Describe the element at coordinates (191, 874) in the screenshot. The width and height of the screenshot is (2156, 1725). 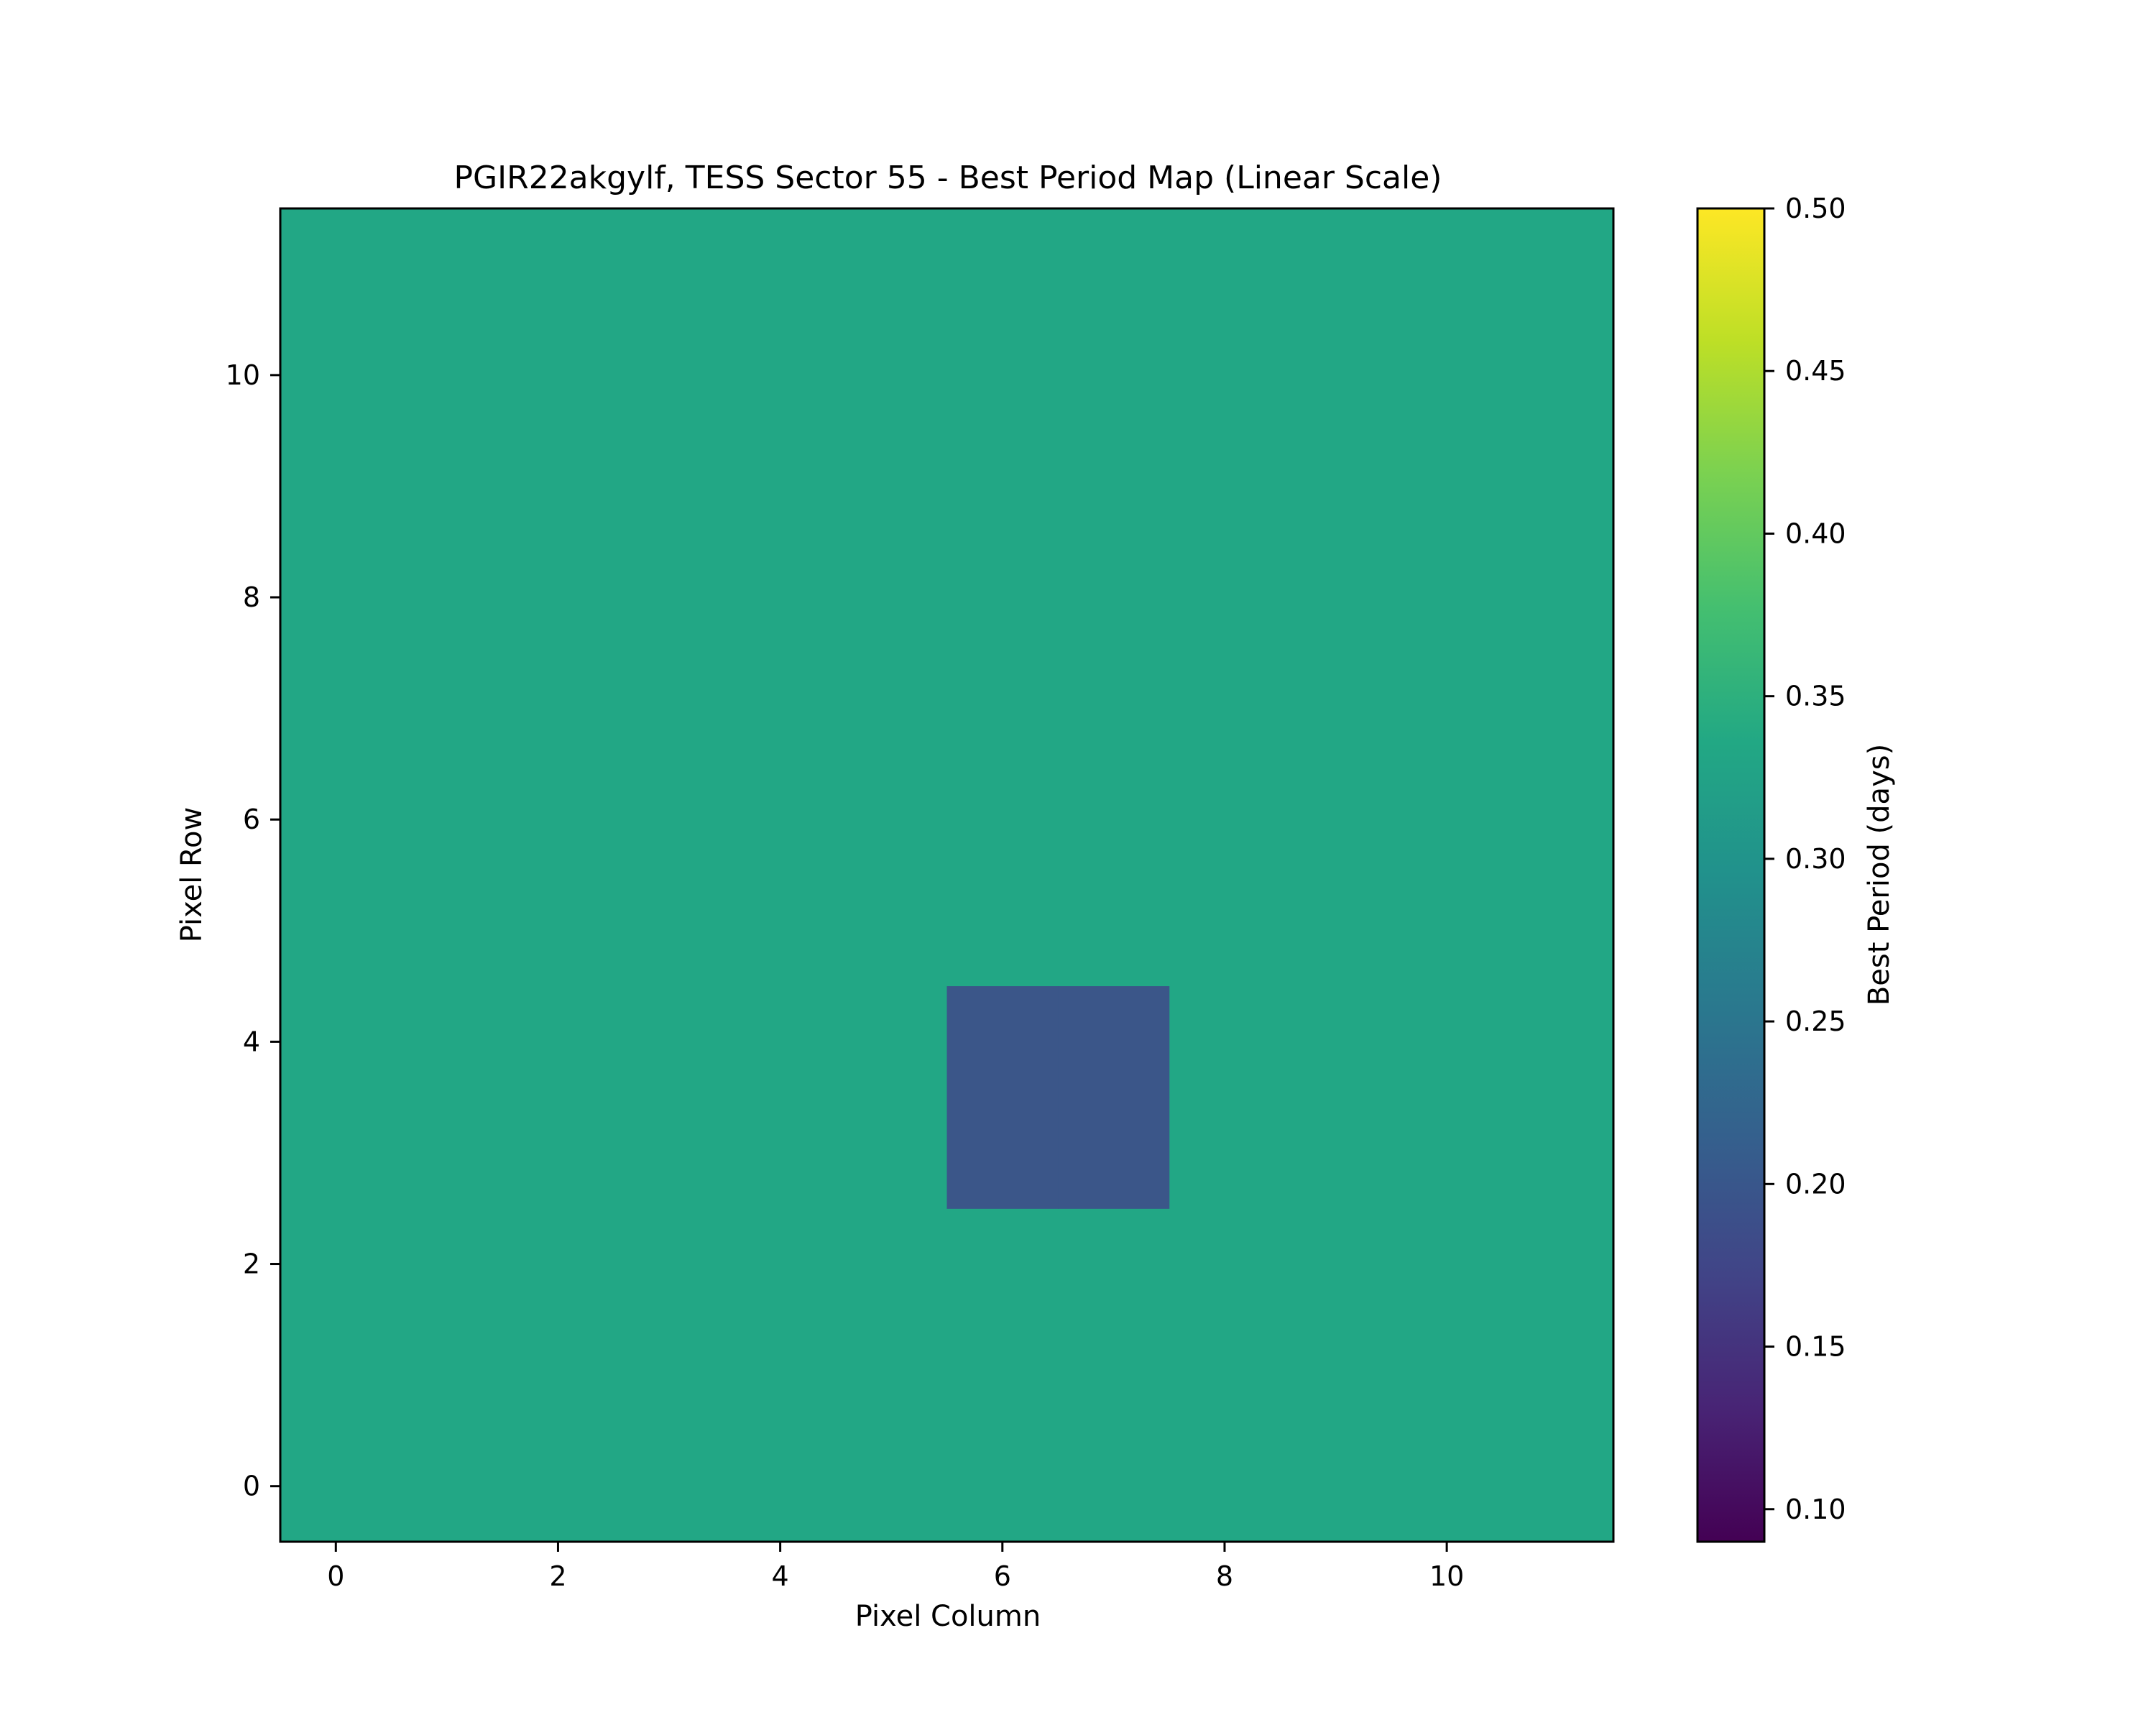
I see `y-axis-label: Pixel Row` at that location.